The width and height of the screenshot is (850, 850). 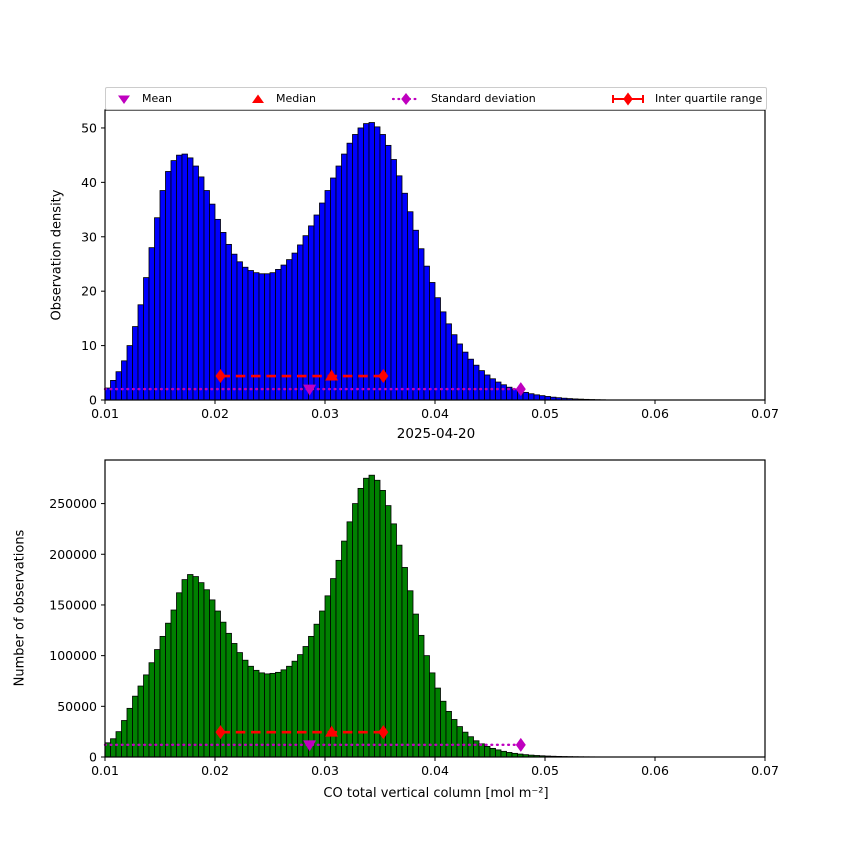 What do you see at coordinates (73, 604) in the screenshot?
I see `y-tick-label: 150000` at bounding box center [73, 604].